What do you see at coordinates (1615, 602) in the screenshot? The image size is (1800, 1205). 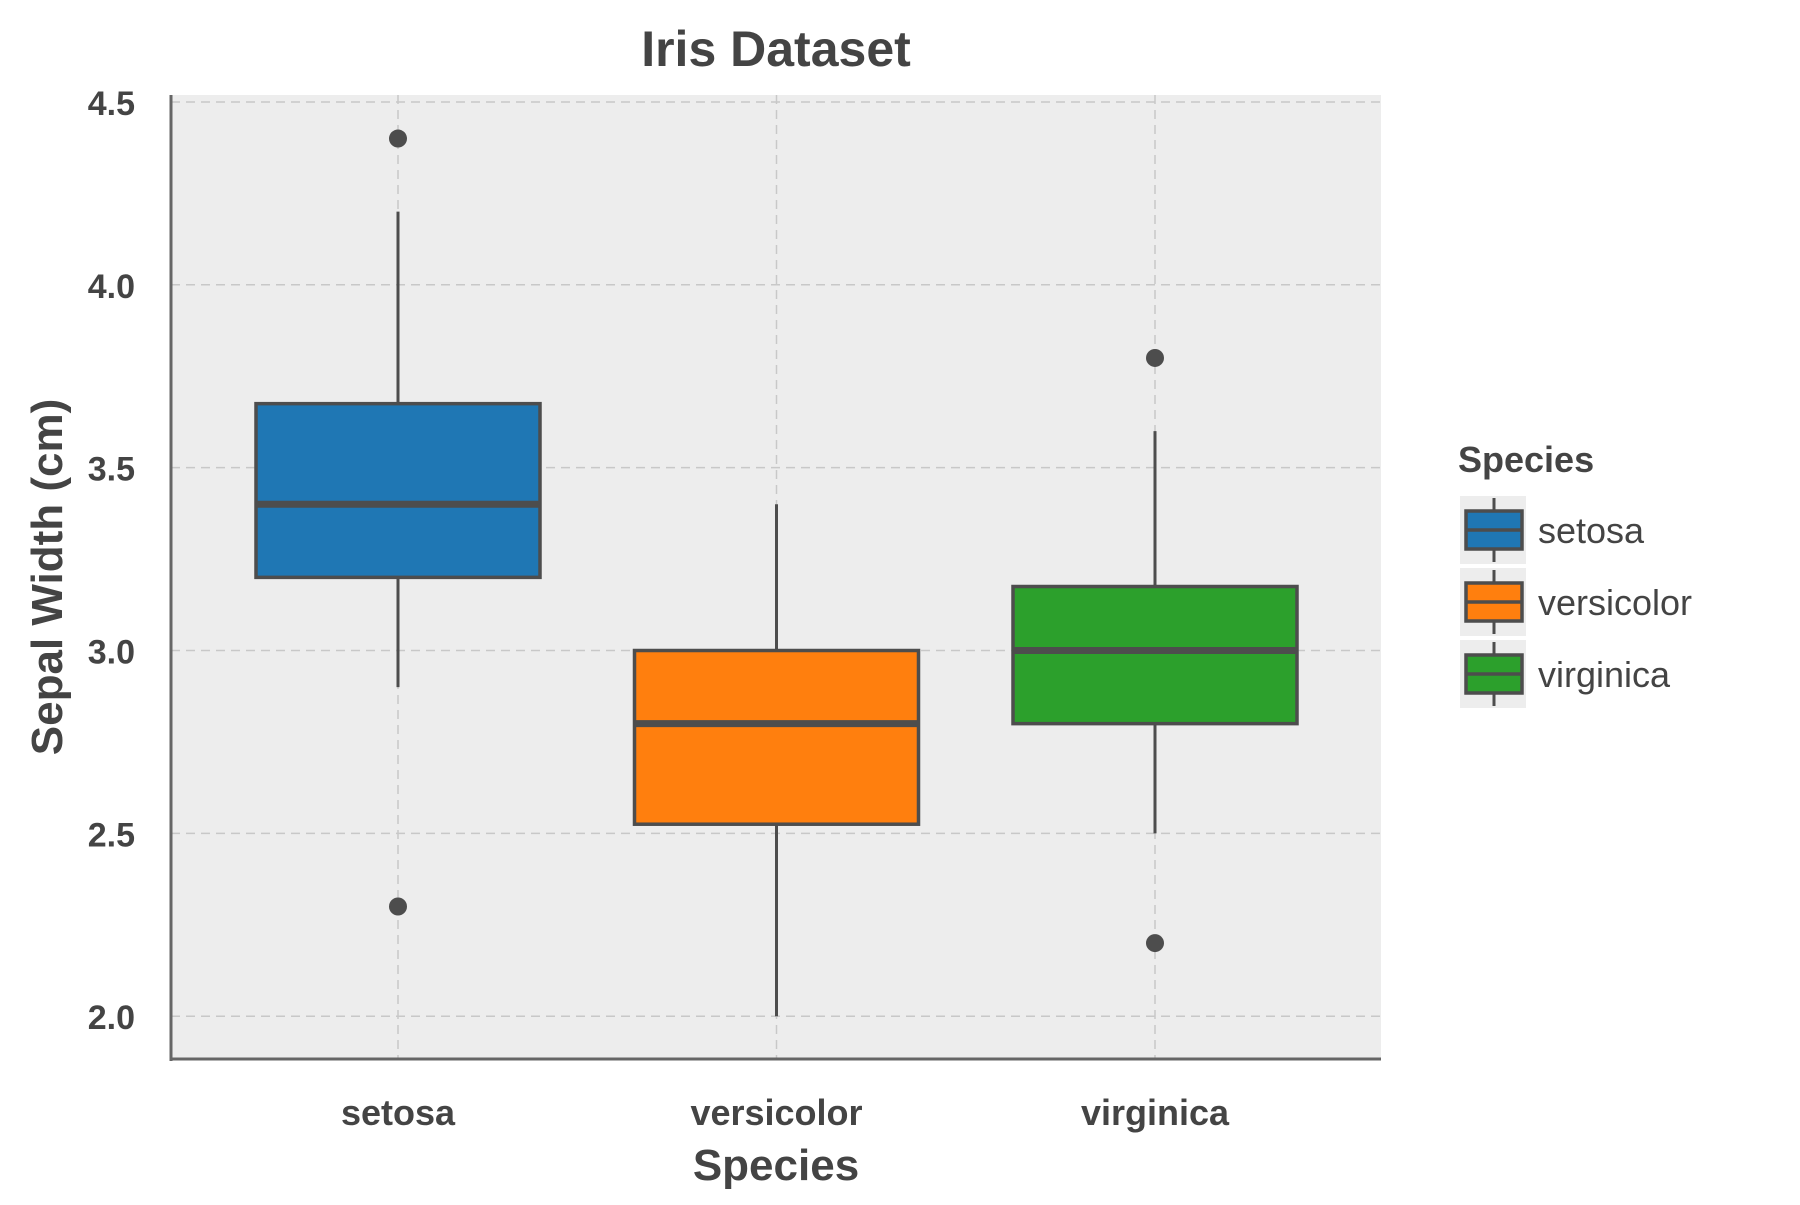 I see `legend-label: versicolor` at bounding box center [1615, 602].